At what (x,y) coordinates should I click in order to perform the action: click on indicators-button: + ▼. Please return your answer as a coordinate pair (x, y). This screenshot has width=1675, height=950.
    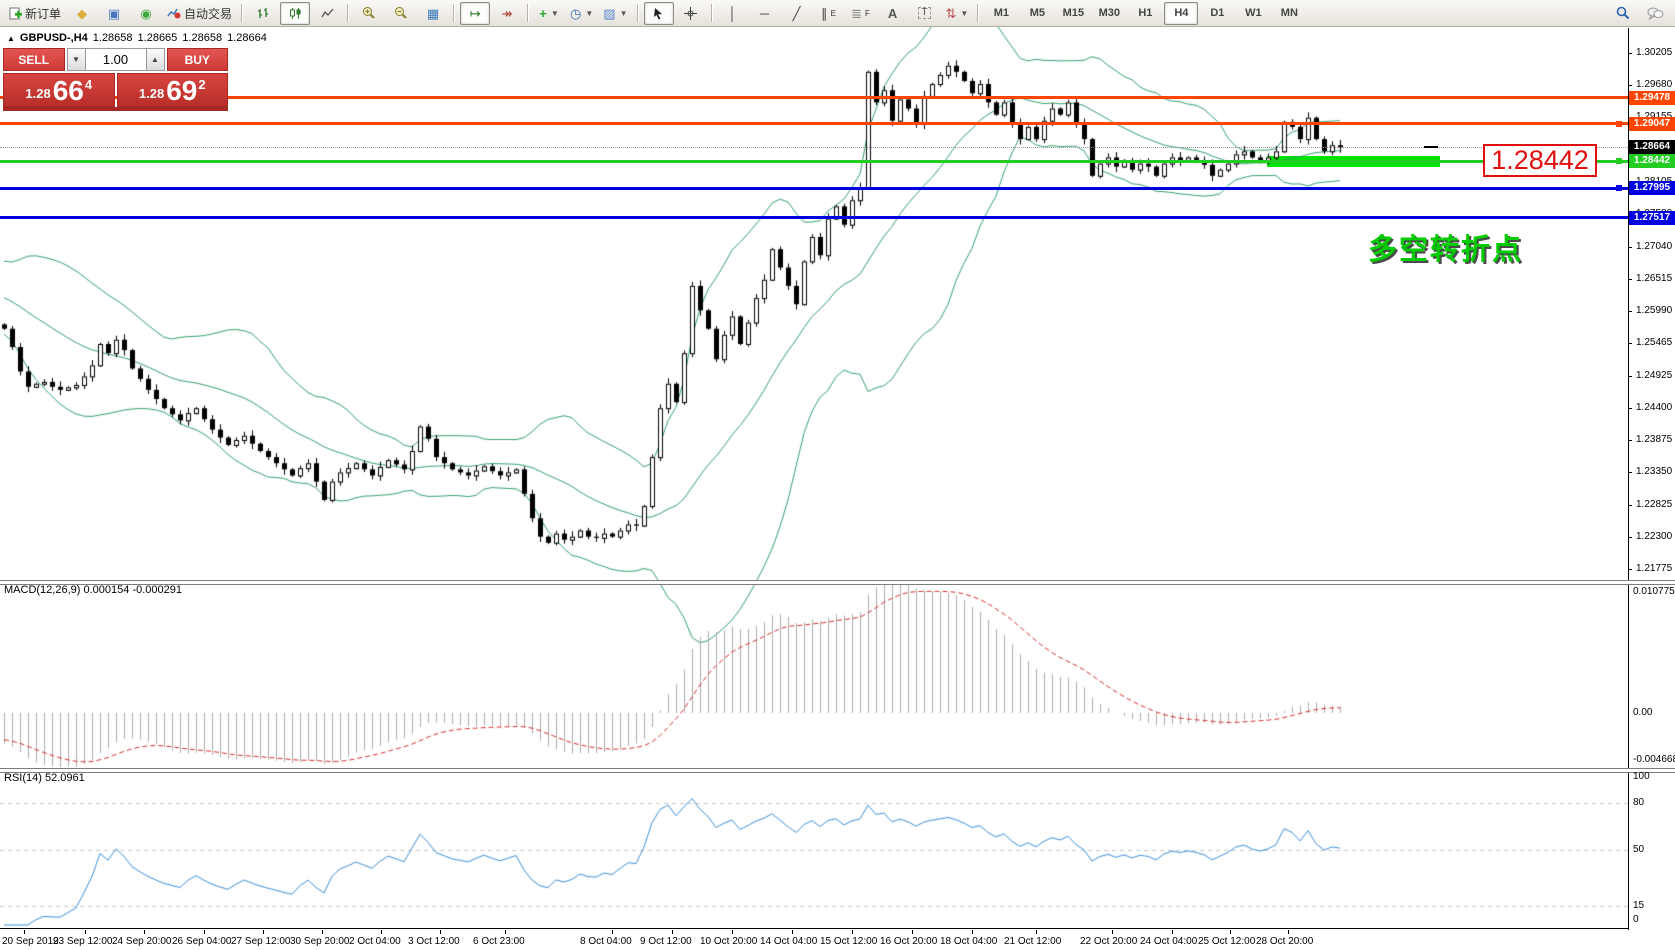
    Looking at the image, I should click on (549, 13).